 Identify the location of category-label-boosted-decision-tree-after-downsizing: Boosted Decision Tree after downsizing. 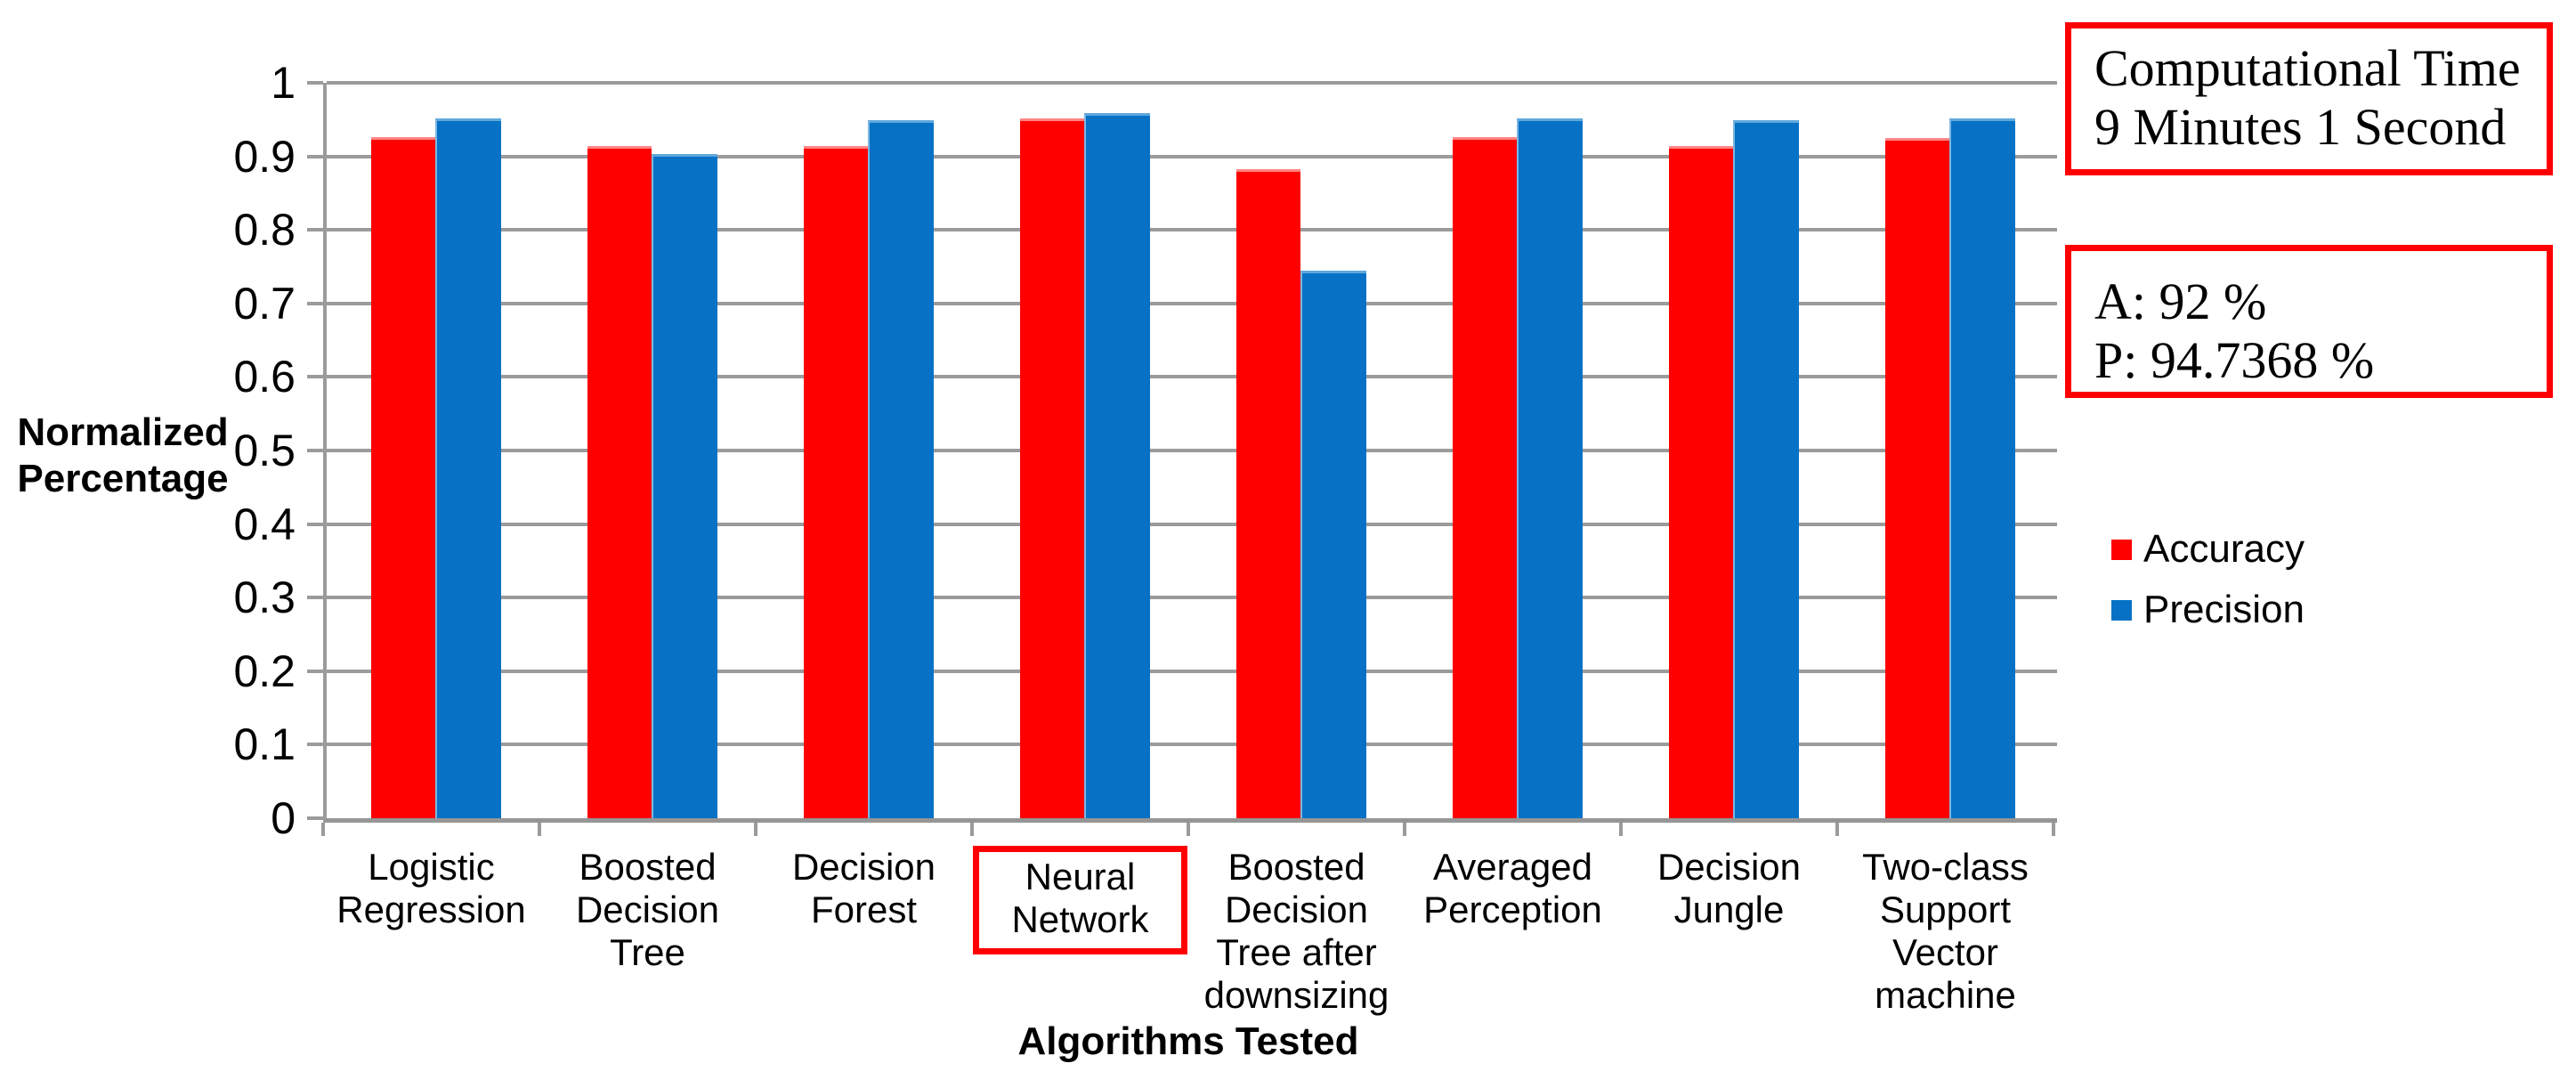
(1296, 931).